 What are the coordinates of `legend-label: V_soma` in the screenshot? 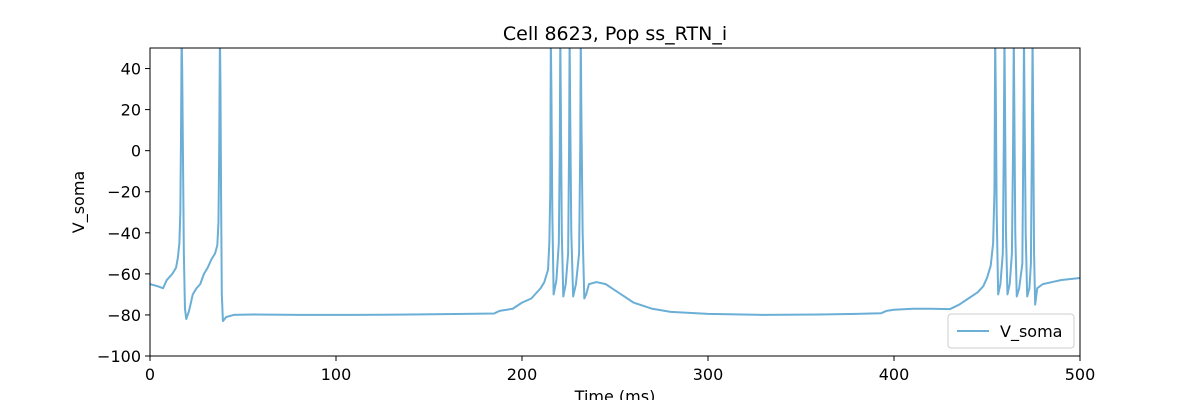 It's located at (1031, 332).